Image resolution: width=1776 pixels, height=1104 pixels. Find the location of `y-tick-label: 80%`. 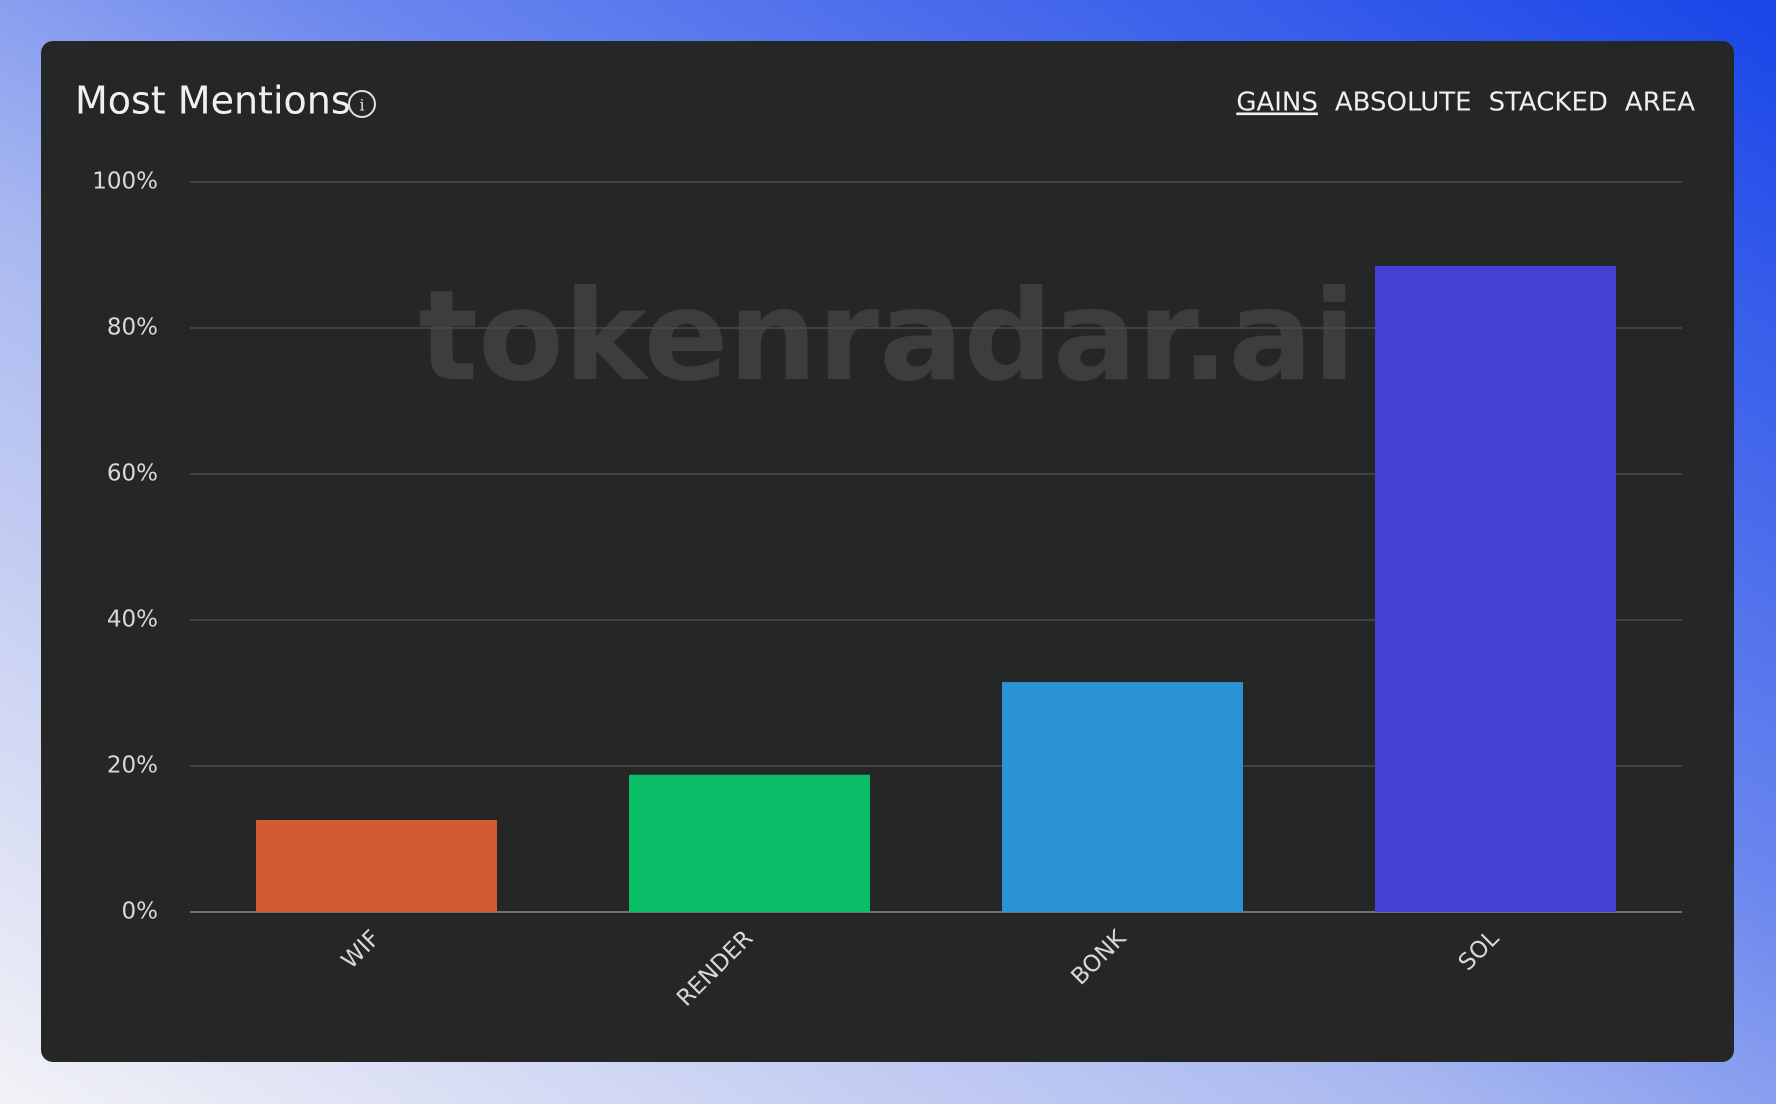

y-tick-label: 80% is located at coordinates (132, 328).